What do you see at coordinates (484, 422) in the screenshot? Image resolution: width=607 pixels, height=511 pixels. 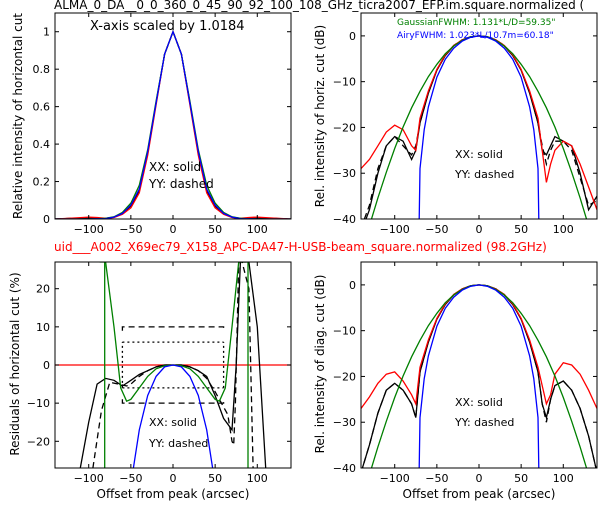 I see `p4-legend-yy: YY: dashed` at bounding box center [484, 422].